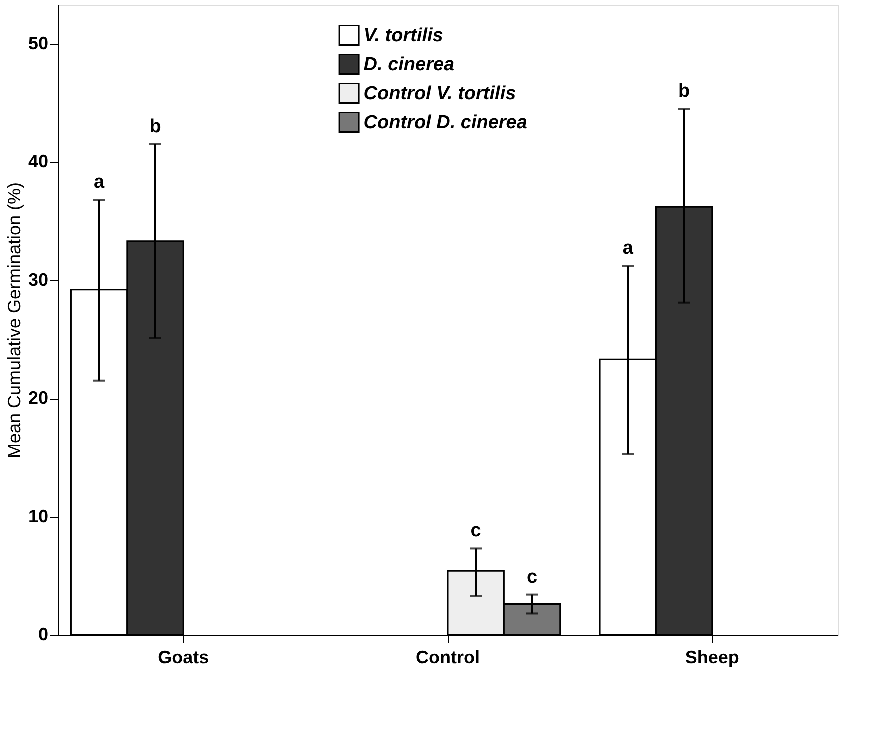 The height and width of the screenshot is (729, 894). I want to click on y-tick-label: 0, so click(43, 634).